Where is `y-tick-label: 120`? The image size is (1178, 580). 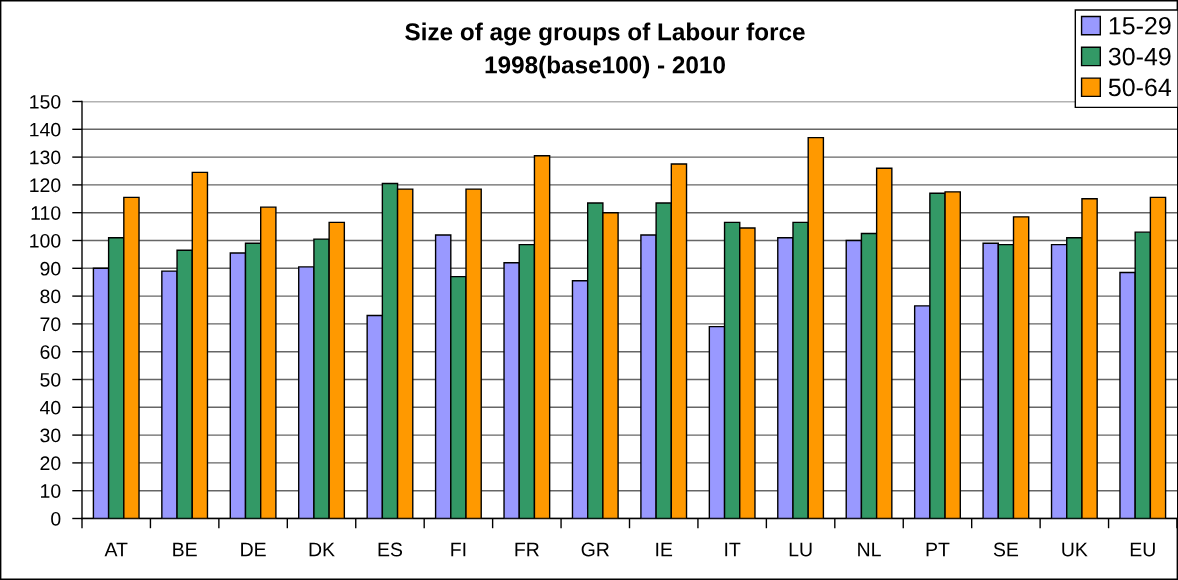
y-tick-label: 120 is located at coordinates (45, 185).